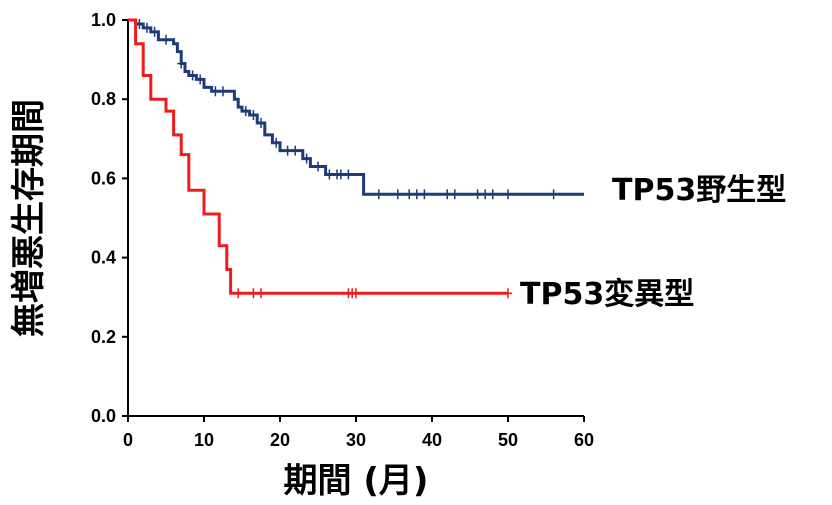 The width and height of the screenshot is (832, 505). I want to click on series-label-wildtype: TP53野生型, so click(699, 190).